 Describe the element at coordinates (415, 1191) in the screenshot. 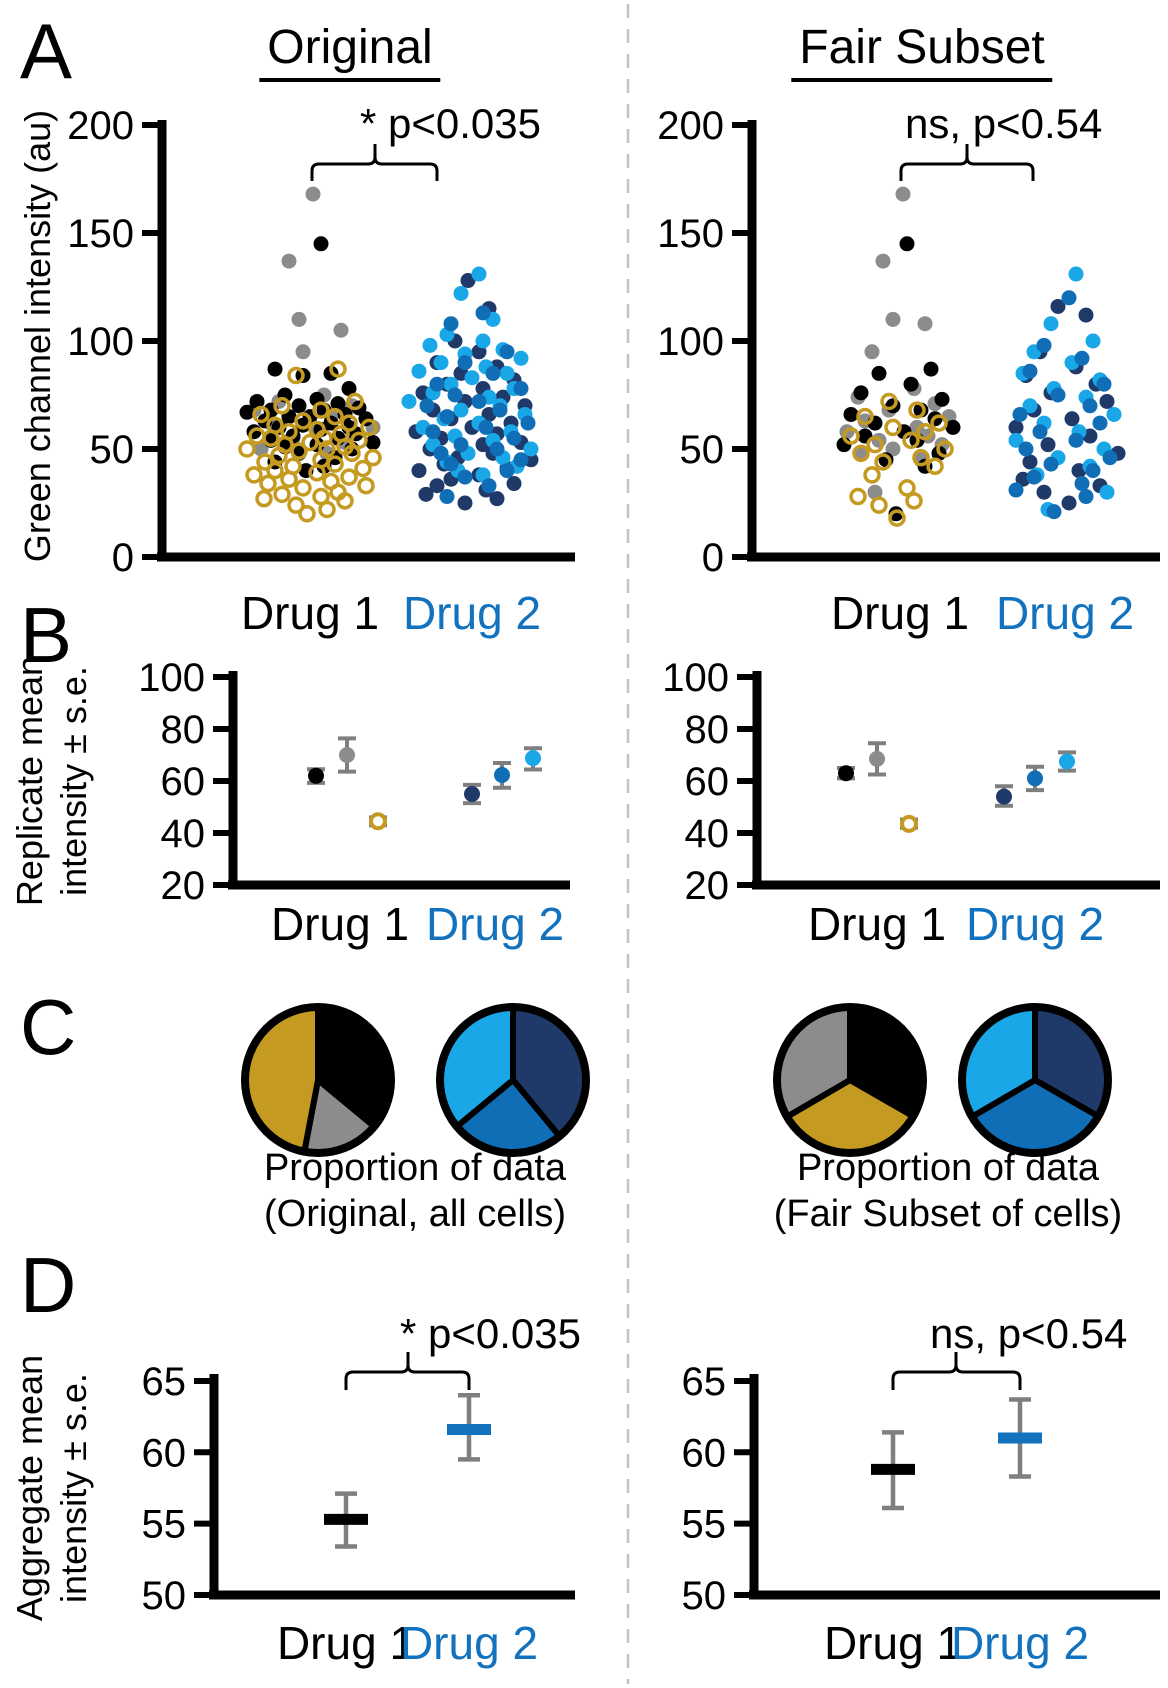

I see `pie-caption-original: Proportion of data (Original, all cells)` at that location.